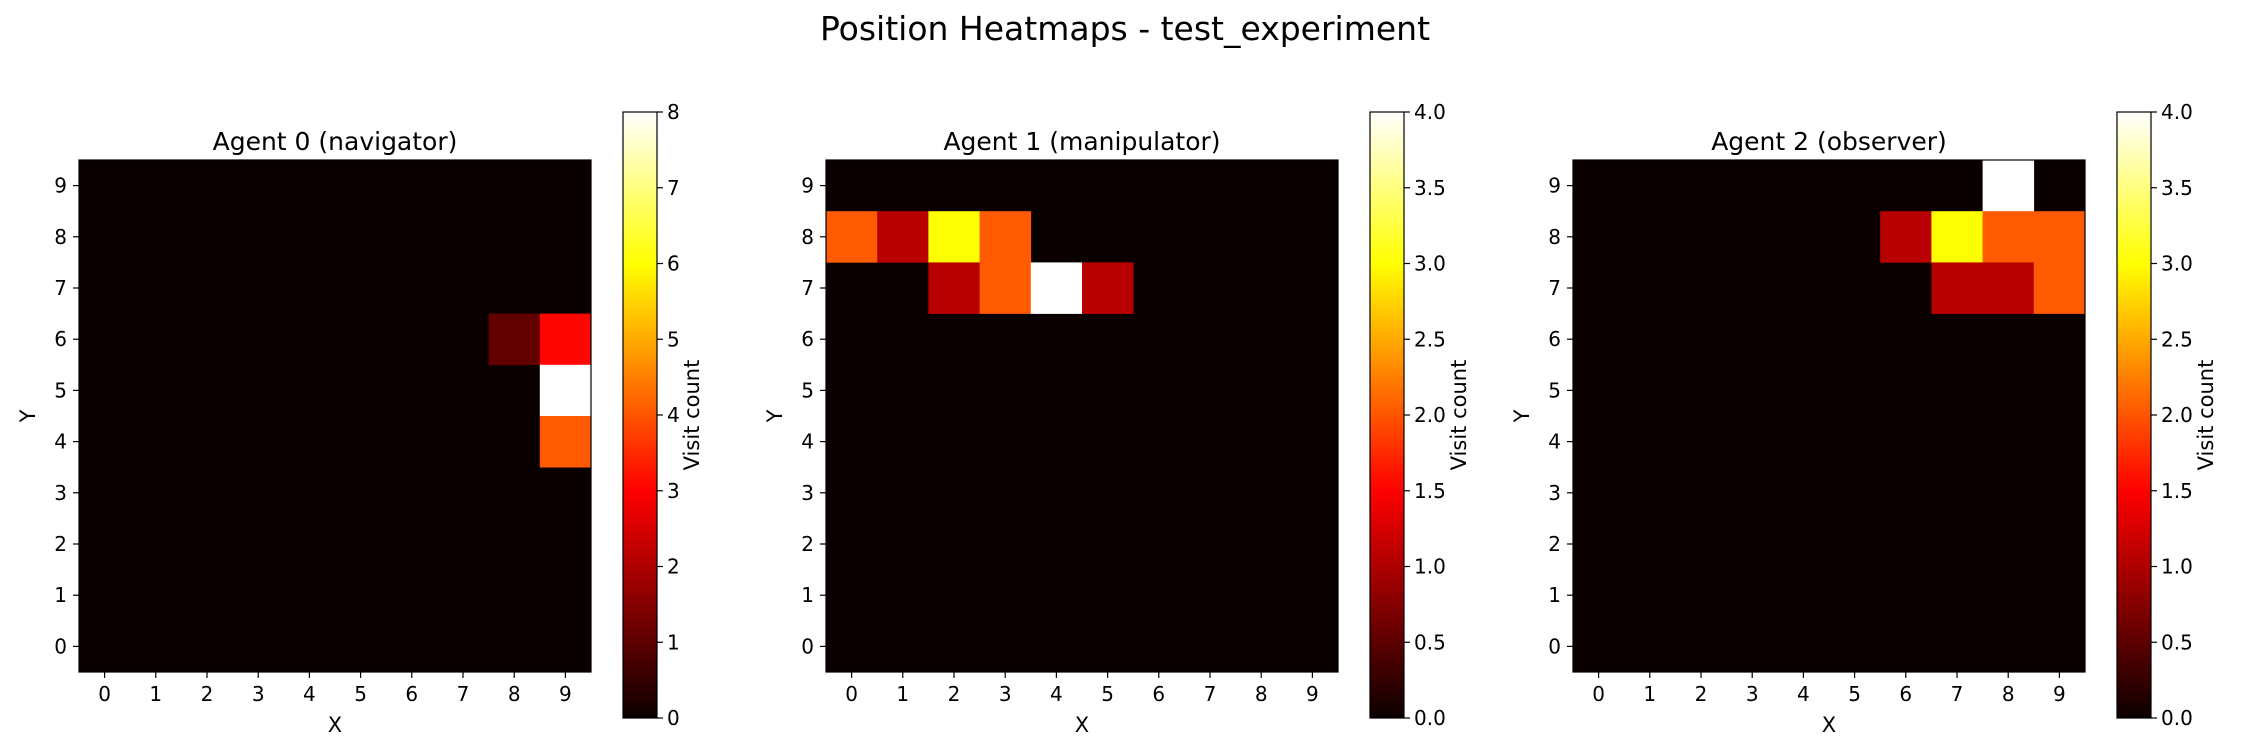  I want to click on colorbar-tick-label: 2.5, so click(2177, 339).